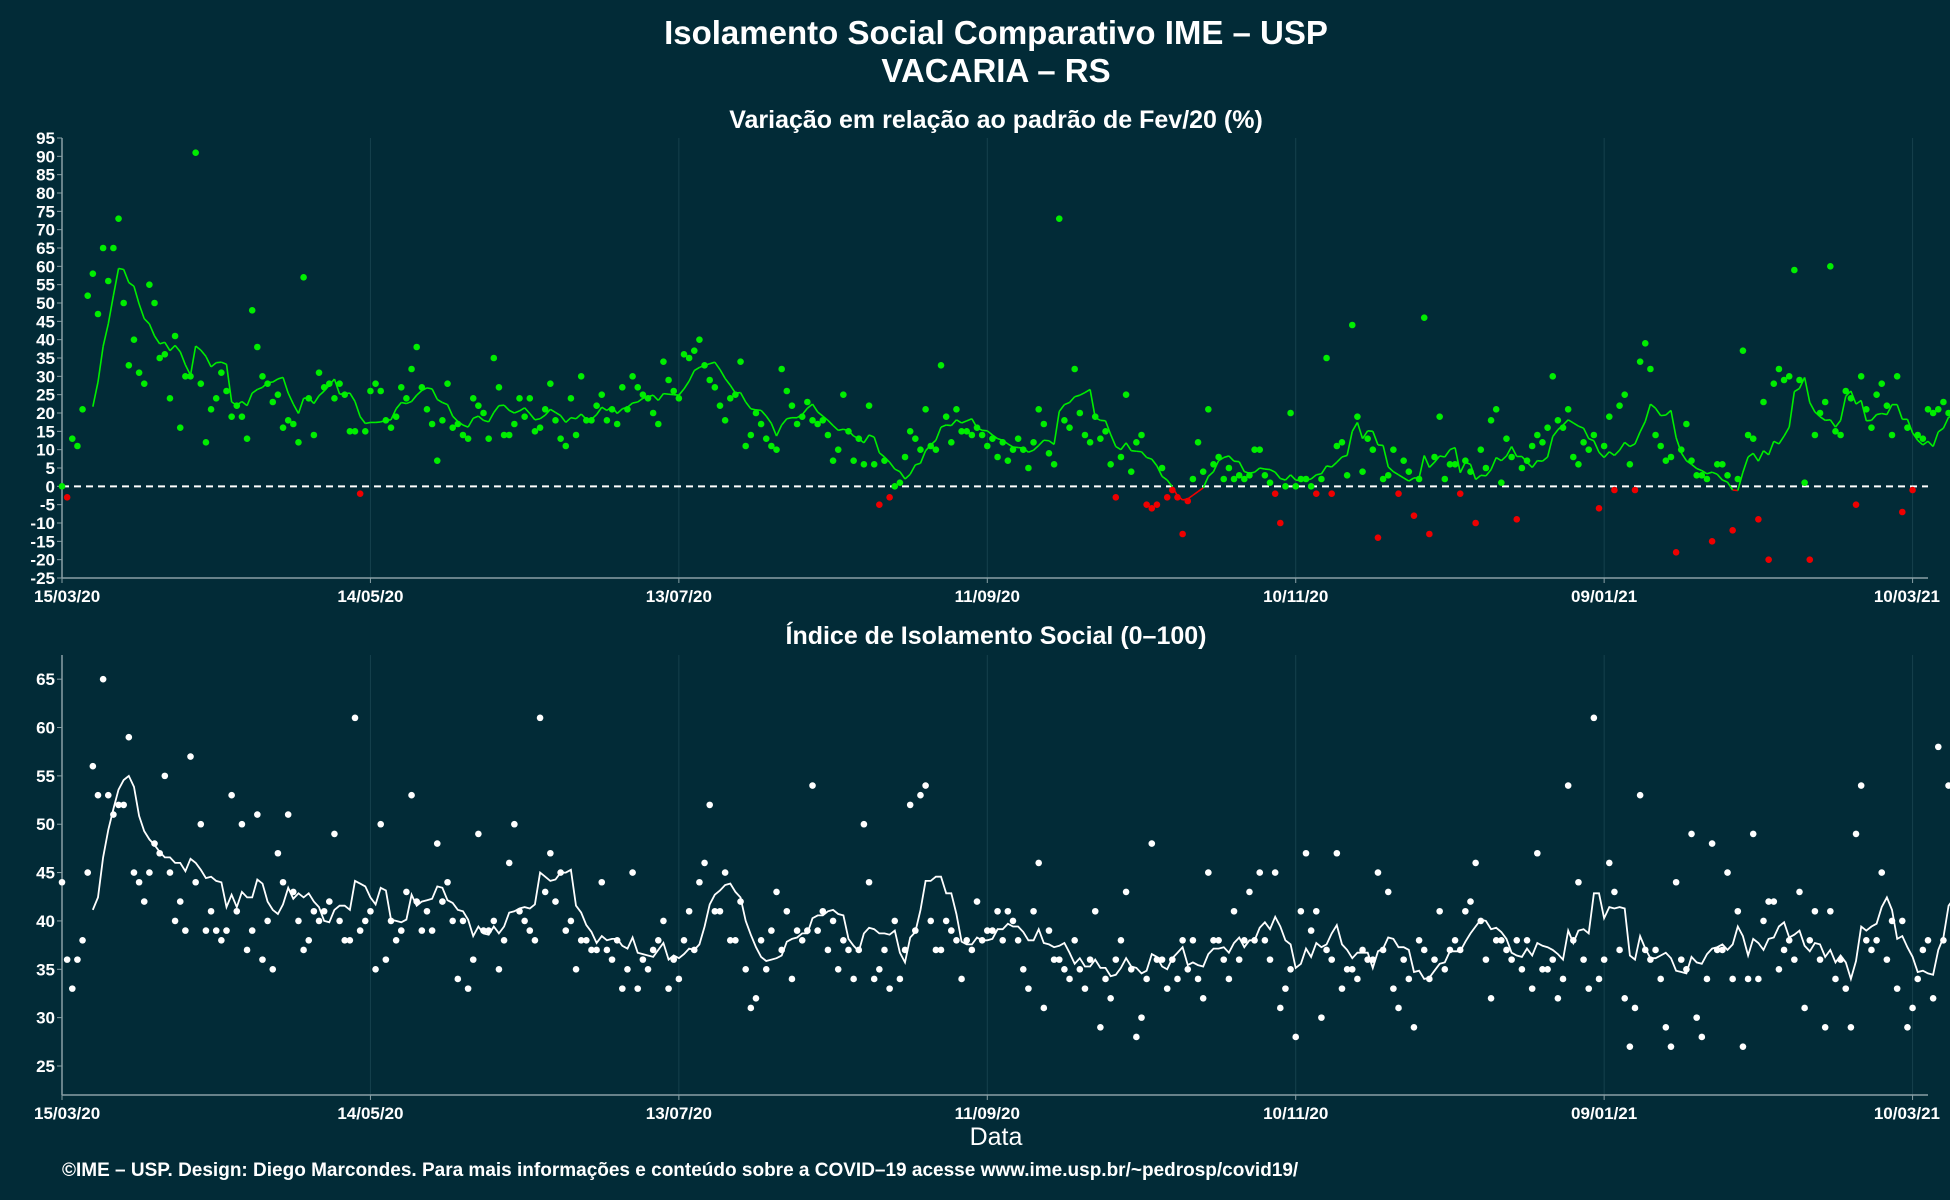 The image size is (1950, 1200). Describe the element at coordinates (45, 450) in the screenshot. I see `y-tick-label: 10` at that location.